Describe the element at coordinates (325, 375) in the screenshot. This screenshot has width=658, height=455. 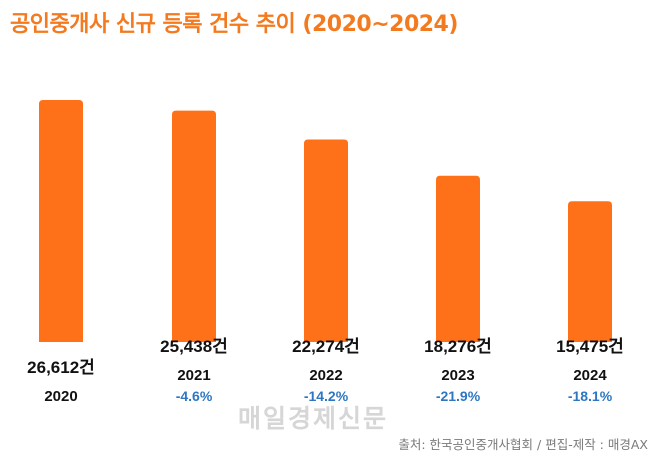
I see `year-label-2022: 2022` at that location.